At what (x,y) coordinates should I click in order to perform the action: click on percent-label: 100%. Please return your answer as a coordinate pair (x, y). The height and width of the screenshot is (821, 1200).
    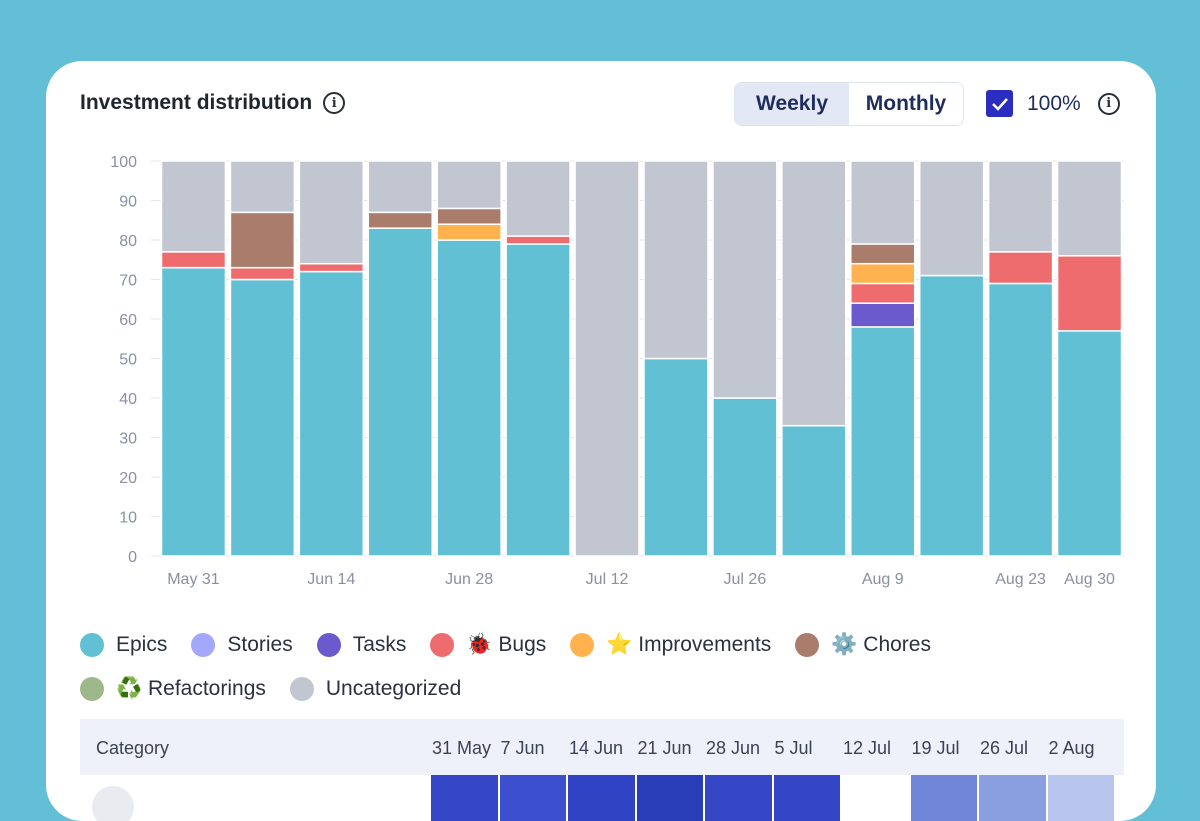
    Looking at the image, I should click on (1054, 103).